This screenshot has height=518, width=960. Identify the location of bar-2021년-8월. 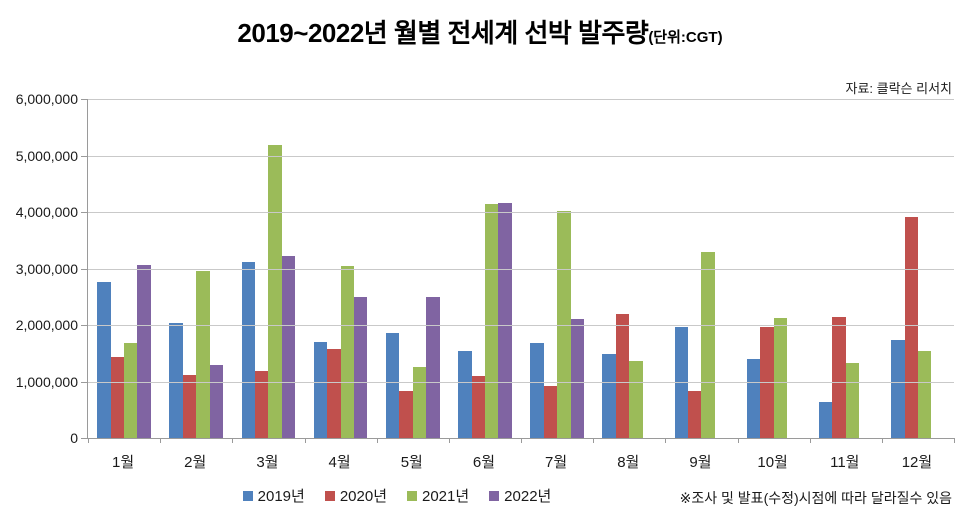
(636, 399).